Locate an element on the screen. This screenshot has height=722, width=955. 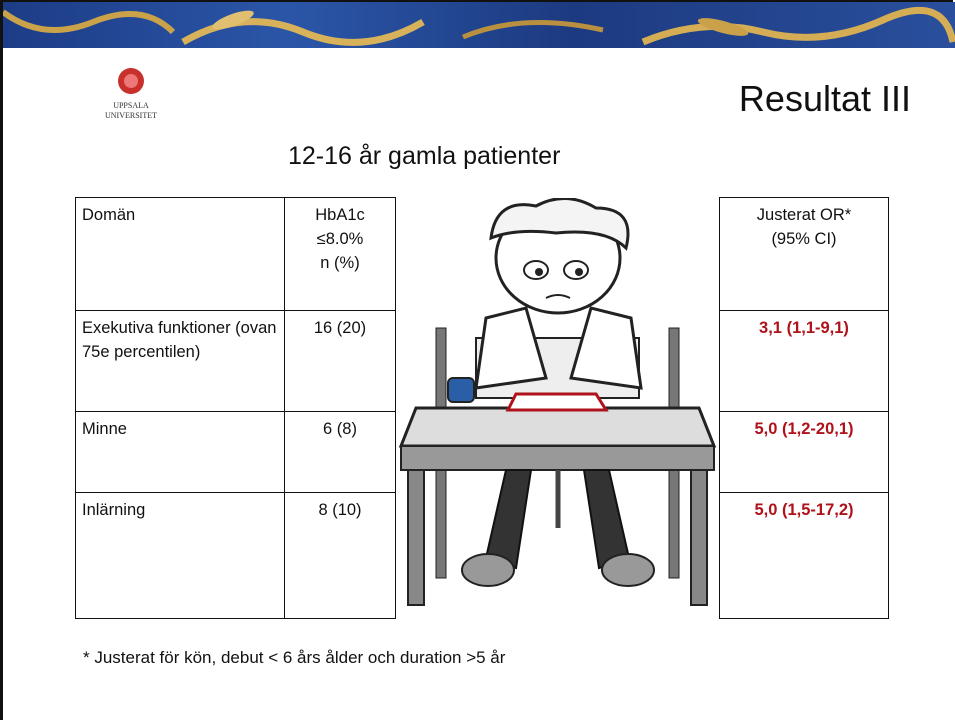
header-line: HbA1c is located at coordinates (340, 215).